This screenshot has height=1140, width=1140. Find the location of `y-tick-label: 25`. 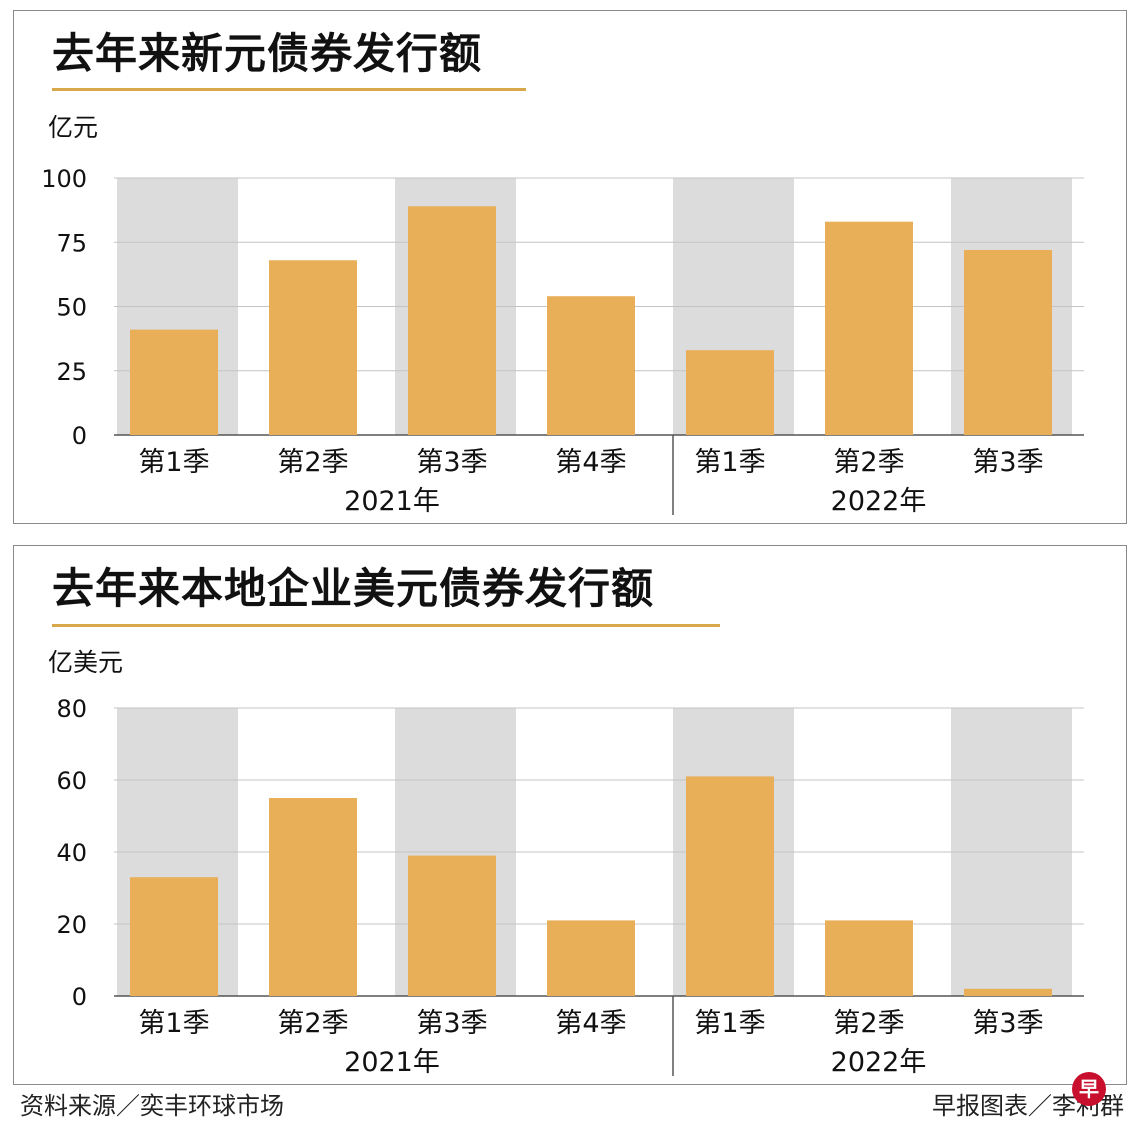

y-tick-label: 25 is located at coordinates (71, 372).